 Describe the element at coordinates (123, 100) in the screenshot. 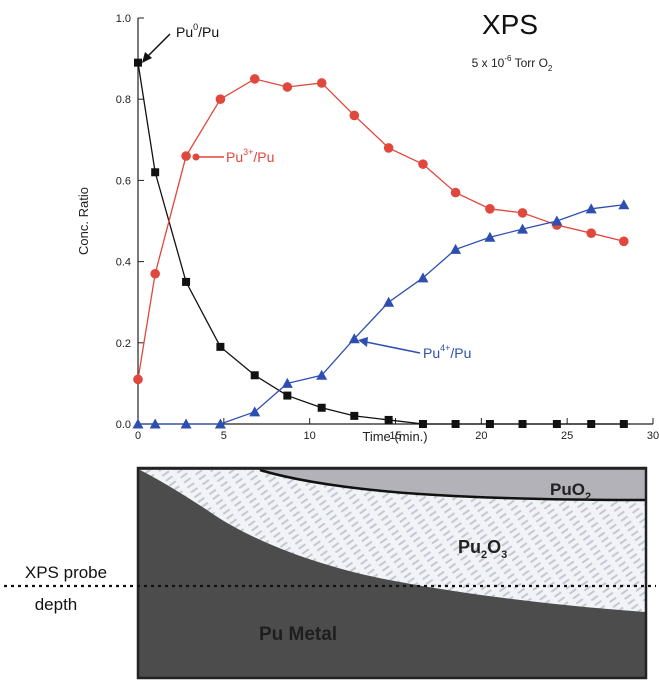

I see `y-tick-label: 0.8` at that location.